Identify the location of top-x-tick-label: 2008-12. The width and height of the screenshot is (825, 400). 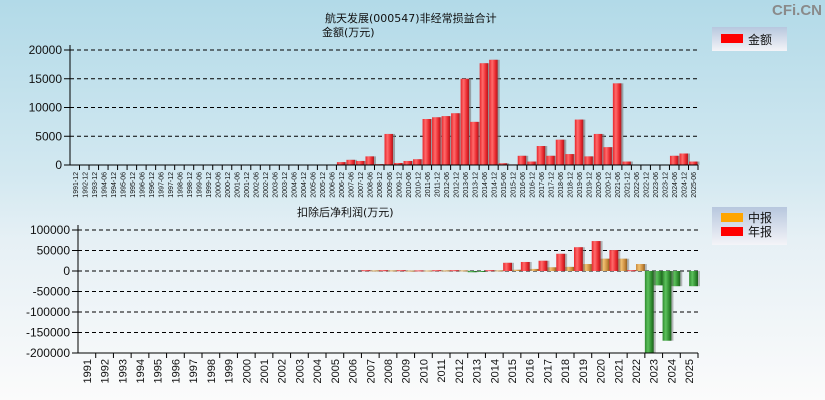
(380, 185).